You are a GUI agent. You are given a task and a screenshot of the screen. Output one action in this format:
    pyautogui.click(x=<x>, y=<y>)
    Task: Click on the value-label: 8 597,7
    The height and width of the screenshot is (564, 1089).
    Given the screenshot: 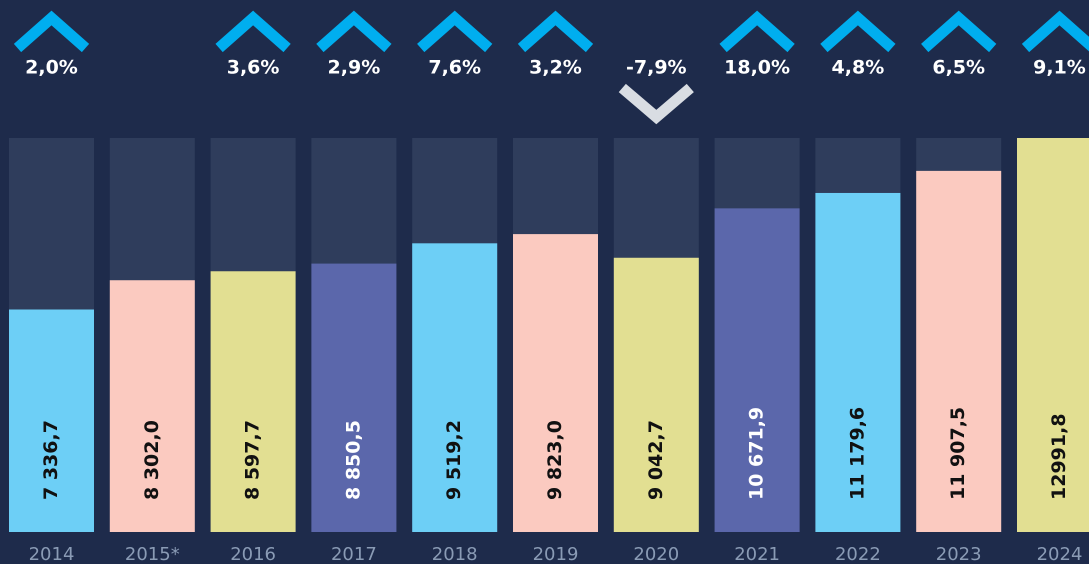 What is the action you would take?
    pyautogui.click(x=253, y=460)
    